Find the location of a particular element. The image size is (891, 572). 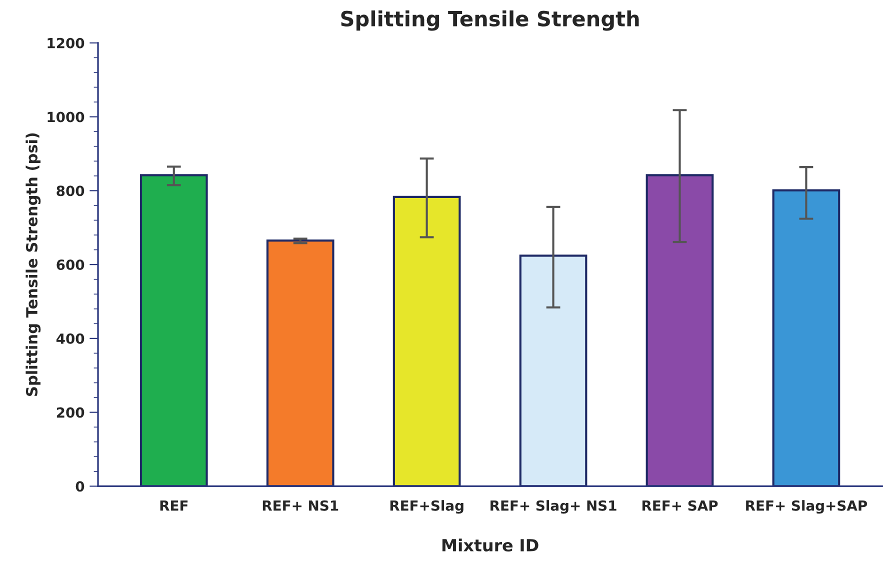

x-tick-label: REF+Slag is located at coordinates (427, 507).